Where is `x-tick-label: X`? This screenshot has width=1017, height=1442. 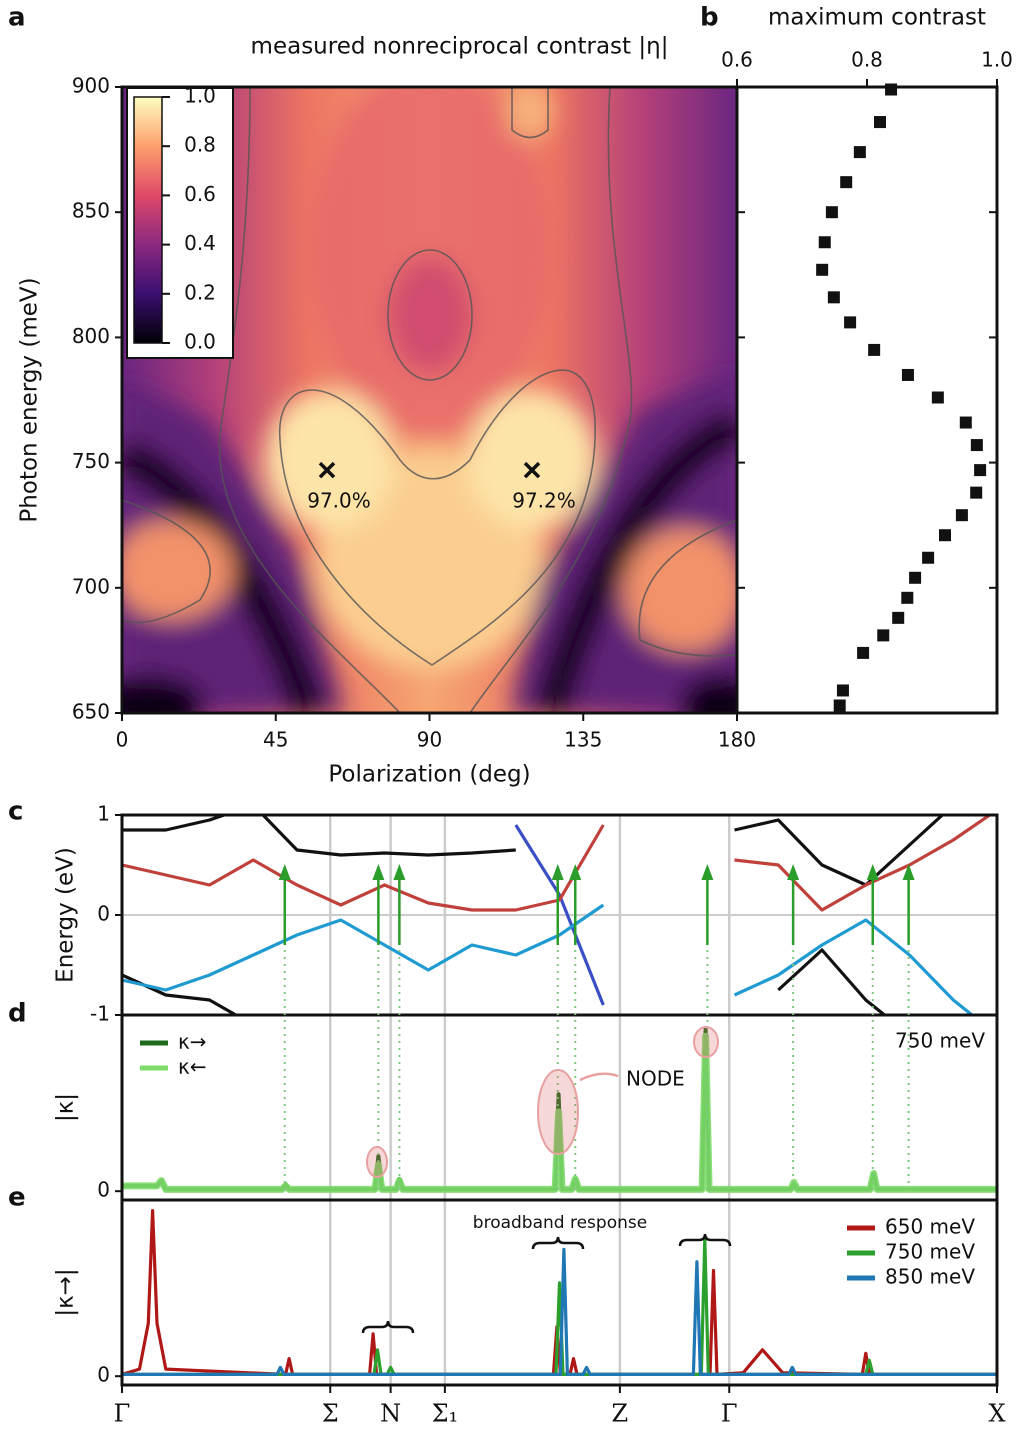
x-tick-label: X is located at coordinates (996, 1414).